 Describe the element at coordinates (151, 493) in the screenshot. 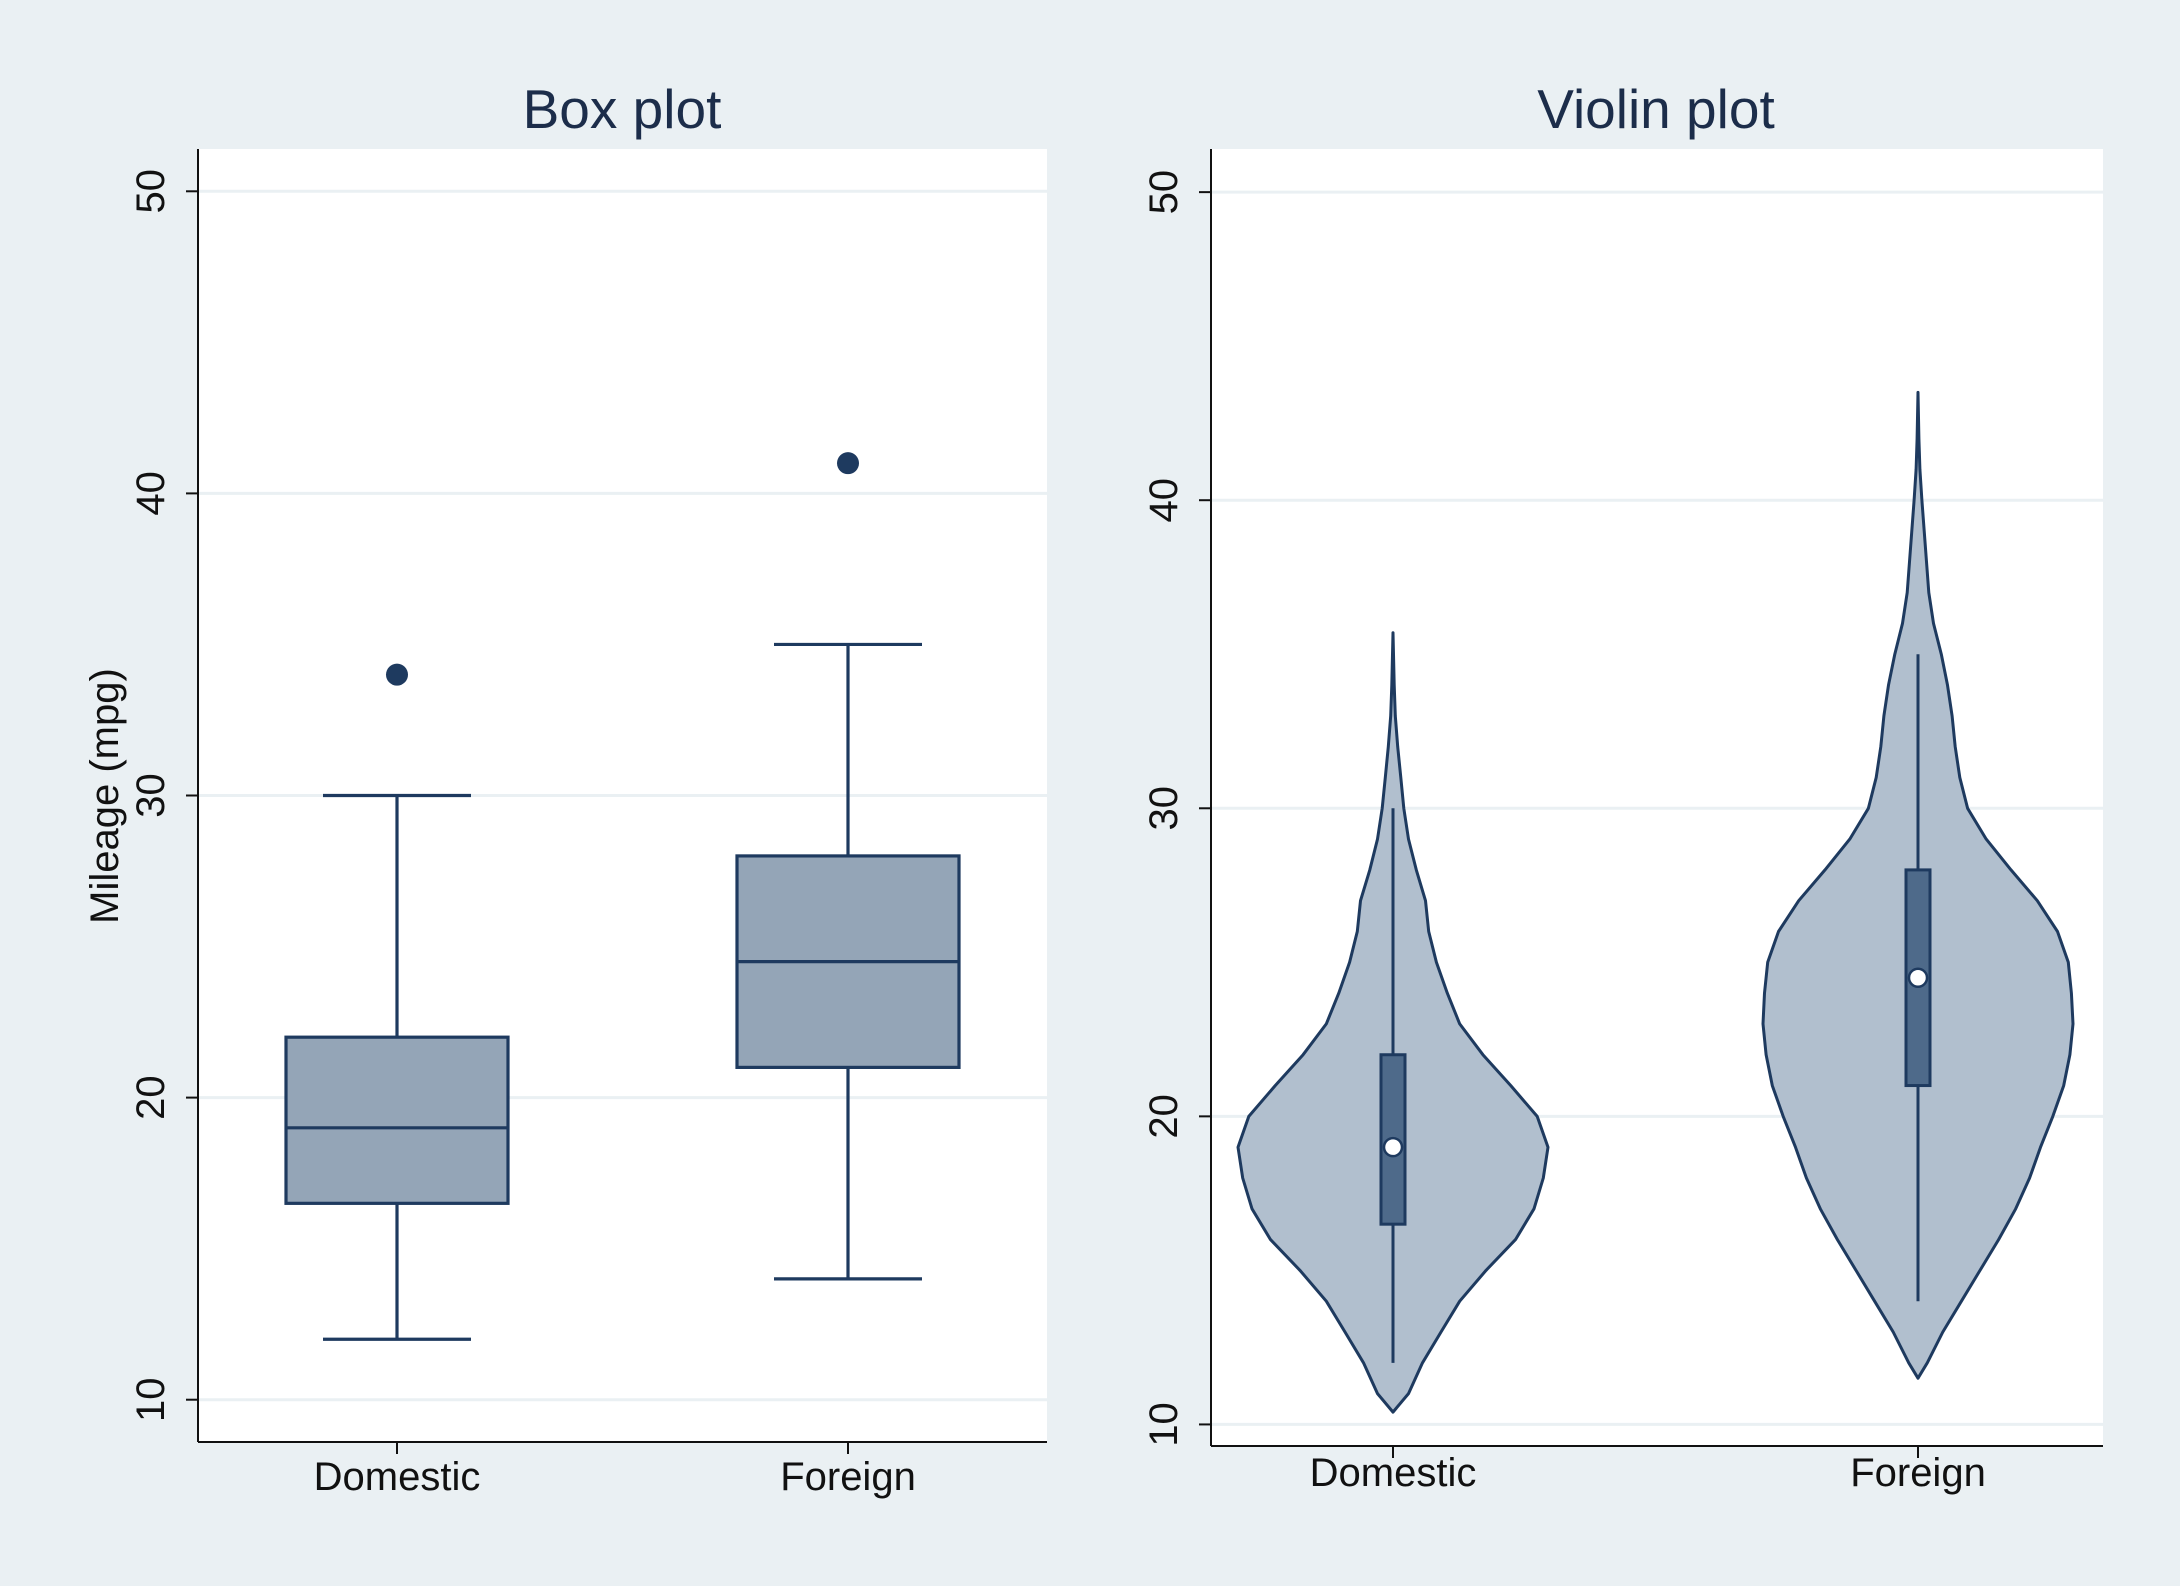

I see `box-plot-y-tick-label: 40` at that location.